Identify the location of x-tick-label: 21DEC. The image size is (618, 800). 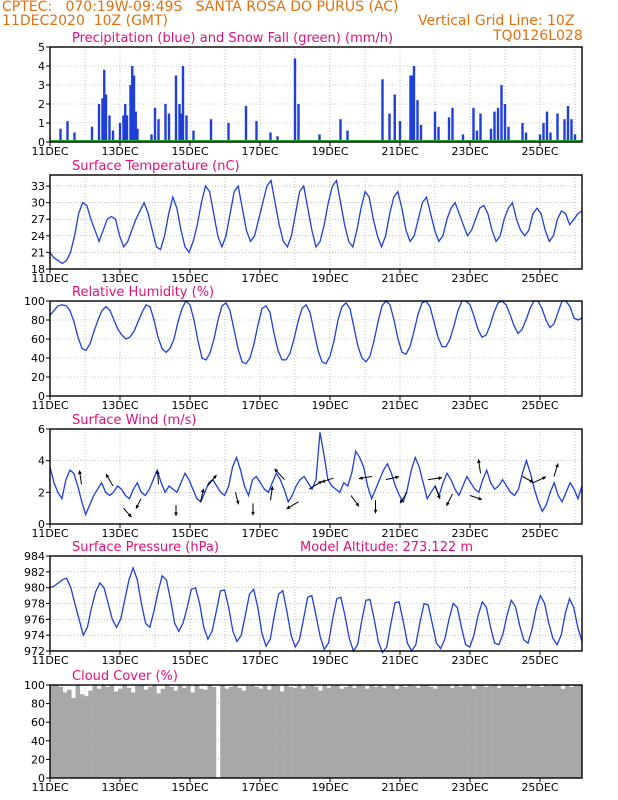
(399, 278).